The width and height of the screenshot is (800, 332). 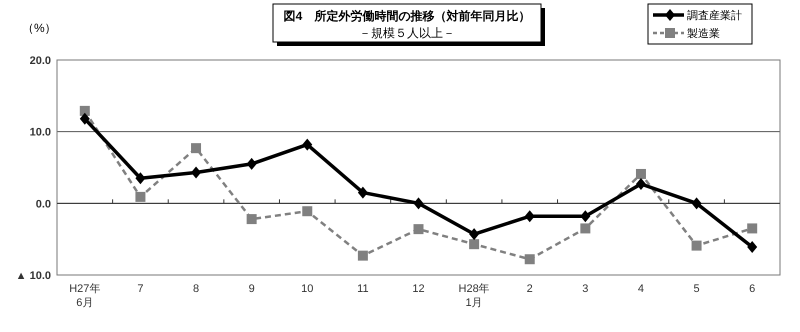 I want to click on x-tick-label: 7, so click(x=140, y=289).